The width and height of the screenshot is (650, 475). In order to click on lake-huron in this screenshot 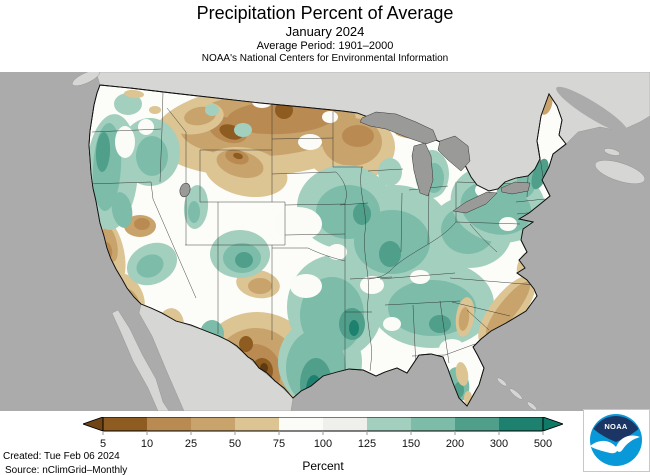, I will do `click(454, 153)`.